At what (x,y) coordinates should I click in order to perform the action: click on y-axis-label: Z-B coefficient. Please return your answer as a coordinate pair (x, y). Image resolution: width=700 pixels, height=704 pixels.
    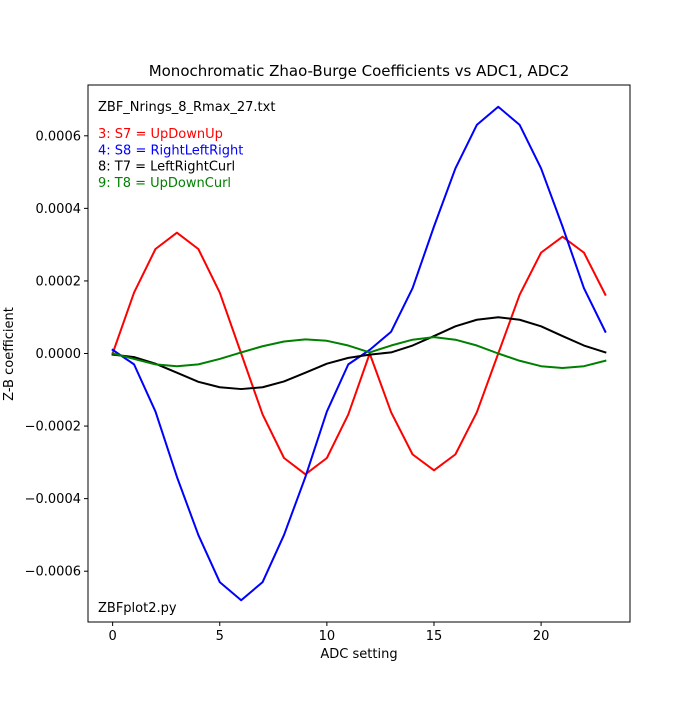
    Looking at the image, I should click on (9, 354).